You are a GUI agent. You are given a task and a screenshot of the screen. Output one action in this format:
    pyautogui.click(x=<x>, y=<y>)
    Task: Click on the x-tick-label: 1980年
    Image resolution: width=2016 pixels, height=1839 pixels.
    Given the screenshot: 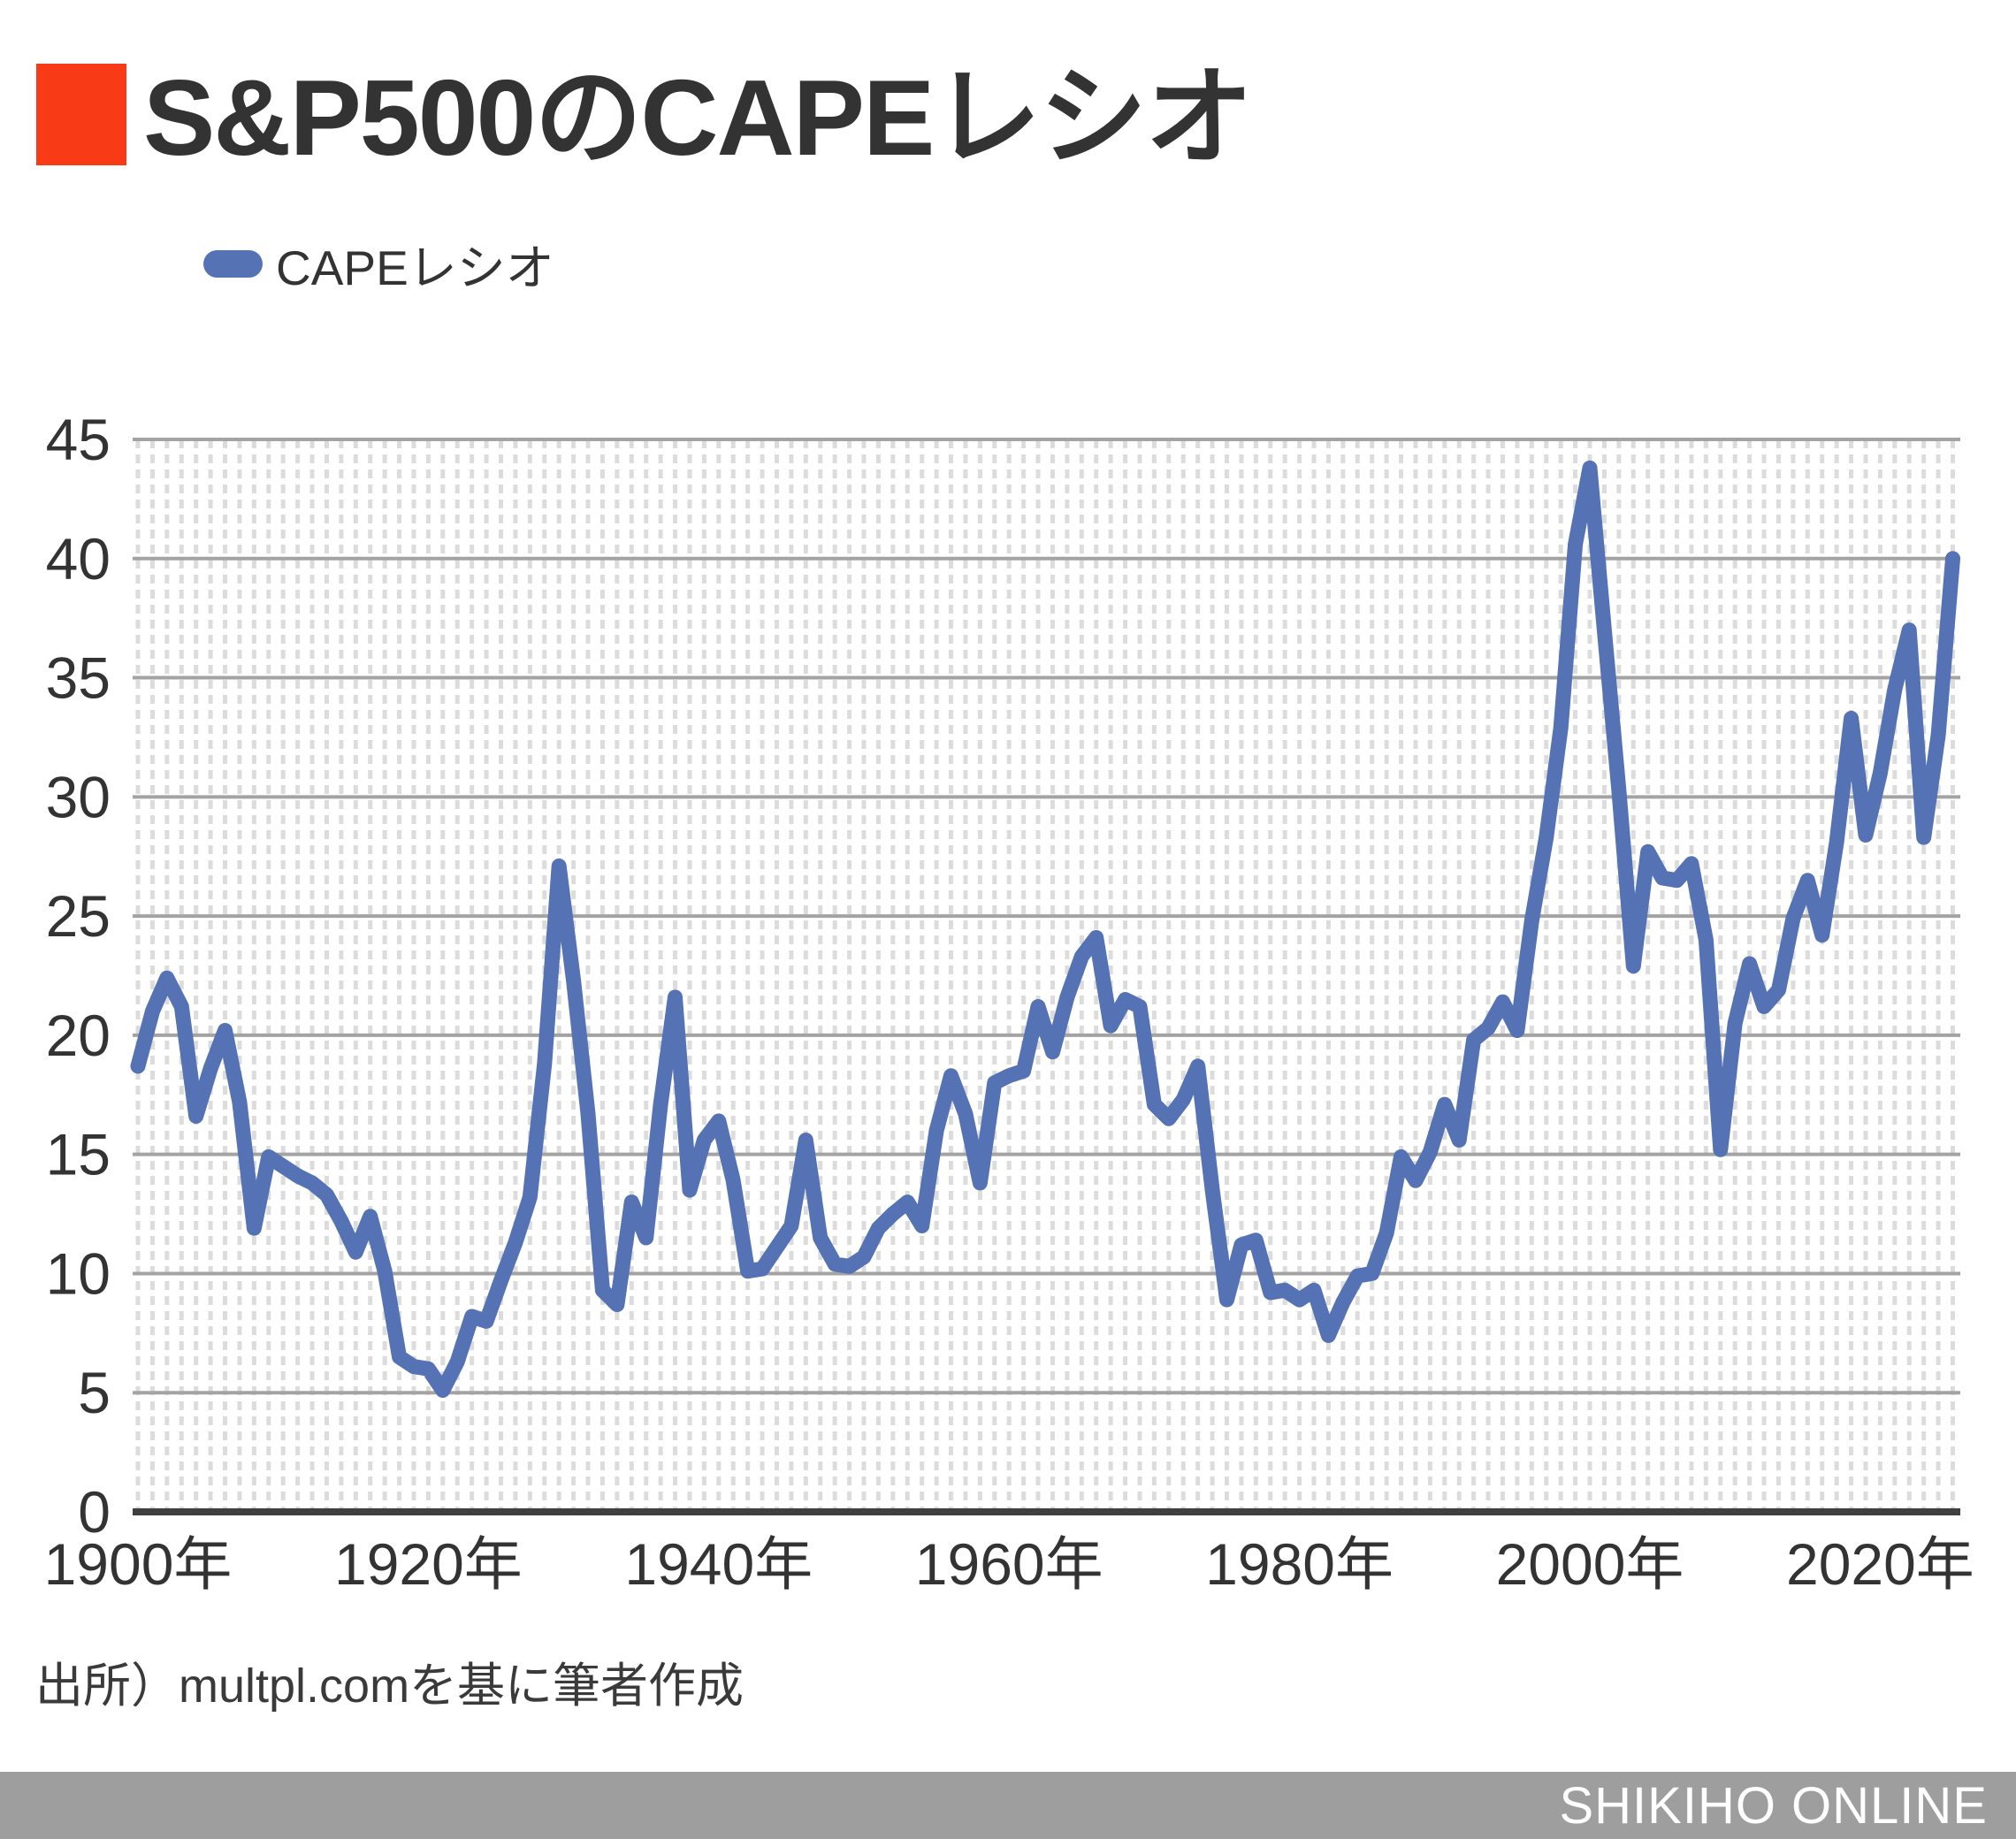 What is the action you would take?
    pyautogui.click(x=1299, y=1564)
    